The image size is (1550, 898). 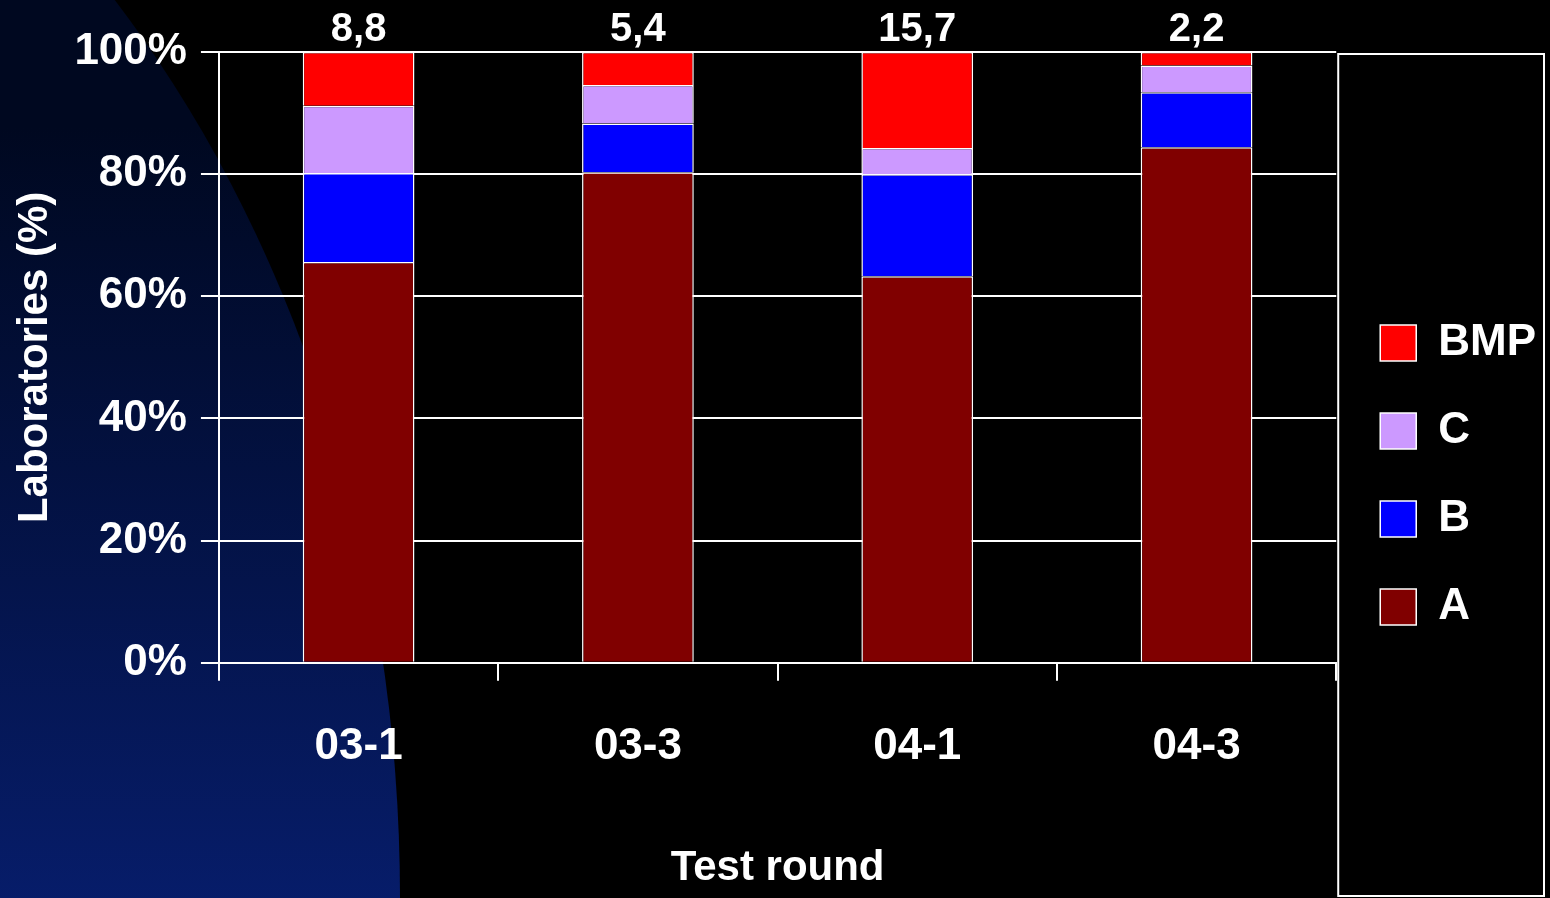 I want to click on y-tick-label: 20%, so click(x=142, y=537).